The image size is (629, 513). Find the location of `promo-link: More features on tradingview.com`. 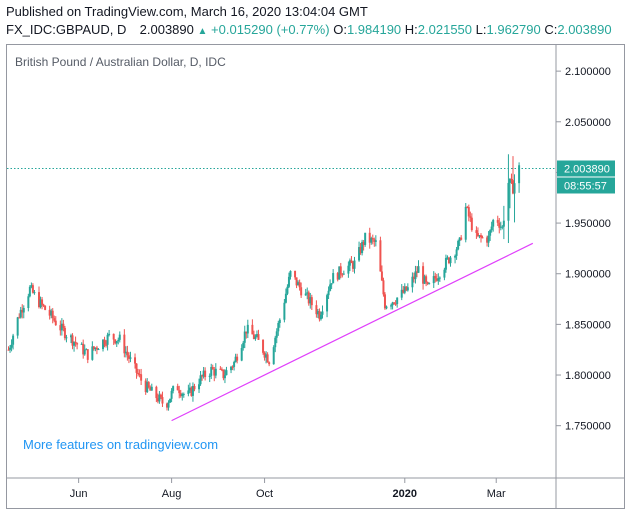

promo-link: More features on tradingview.com is located at coordinates (120, 444).